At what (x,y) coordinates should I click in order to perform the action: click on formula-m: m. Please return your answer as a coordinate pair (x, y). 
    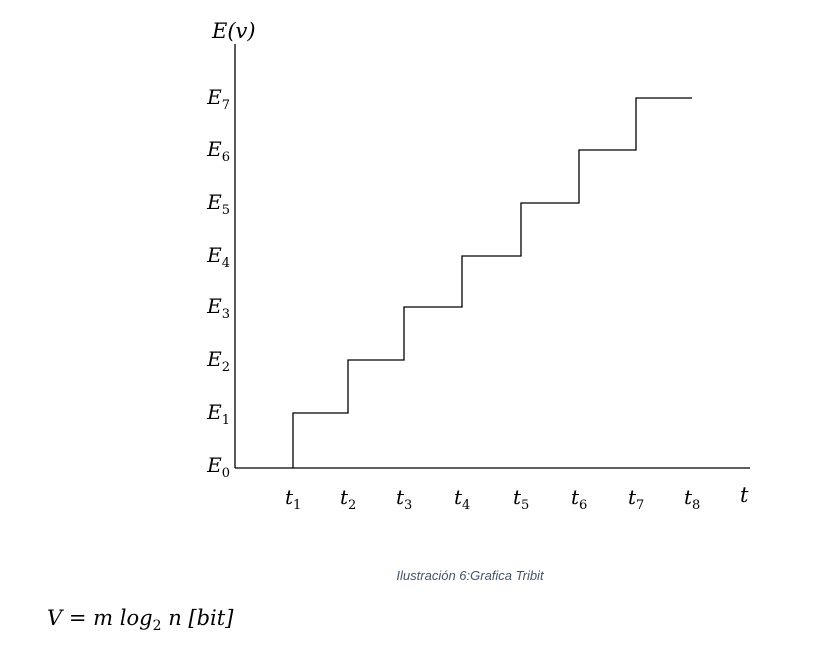
    Looking at the image, I should click on (103, 618).